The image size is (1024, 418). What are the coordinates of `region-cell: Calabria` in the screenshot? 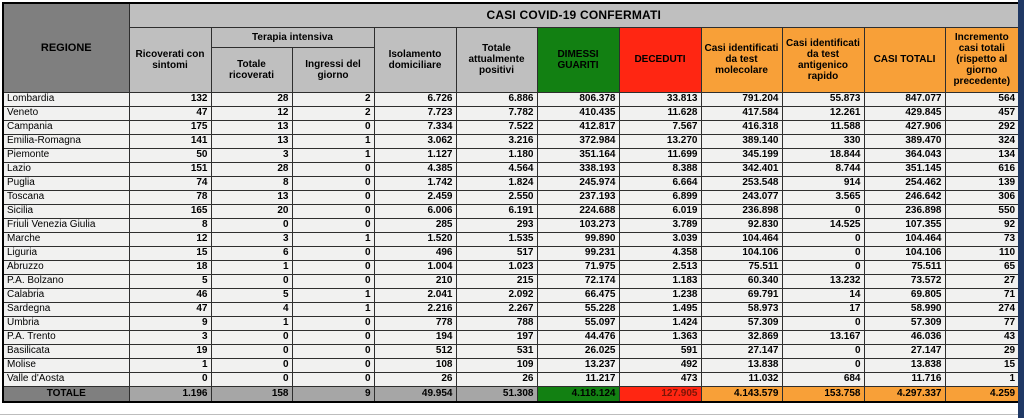 It's located at (66, 295).